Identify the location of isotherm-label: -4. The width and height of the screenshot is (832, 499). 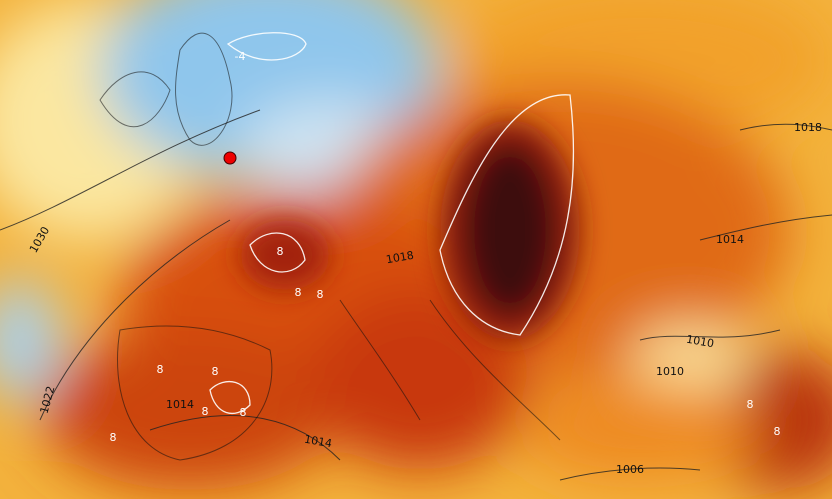
(240, 56).